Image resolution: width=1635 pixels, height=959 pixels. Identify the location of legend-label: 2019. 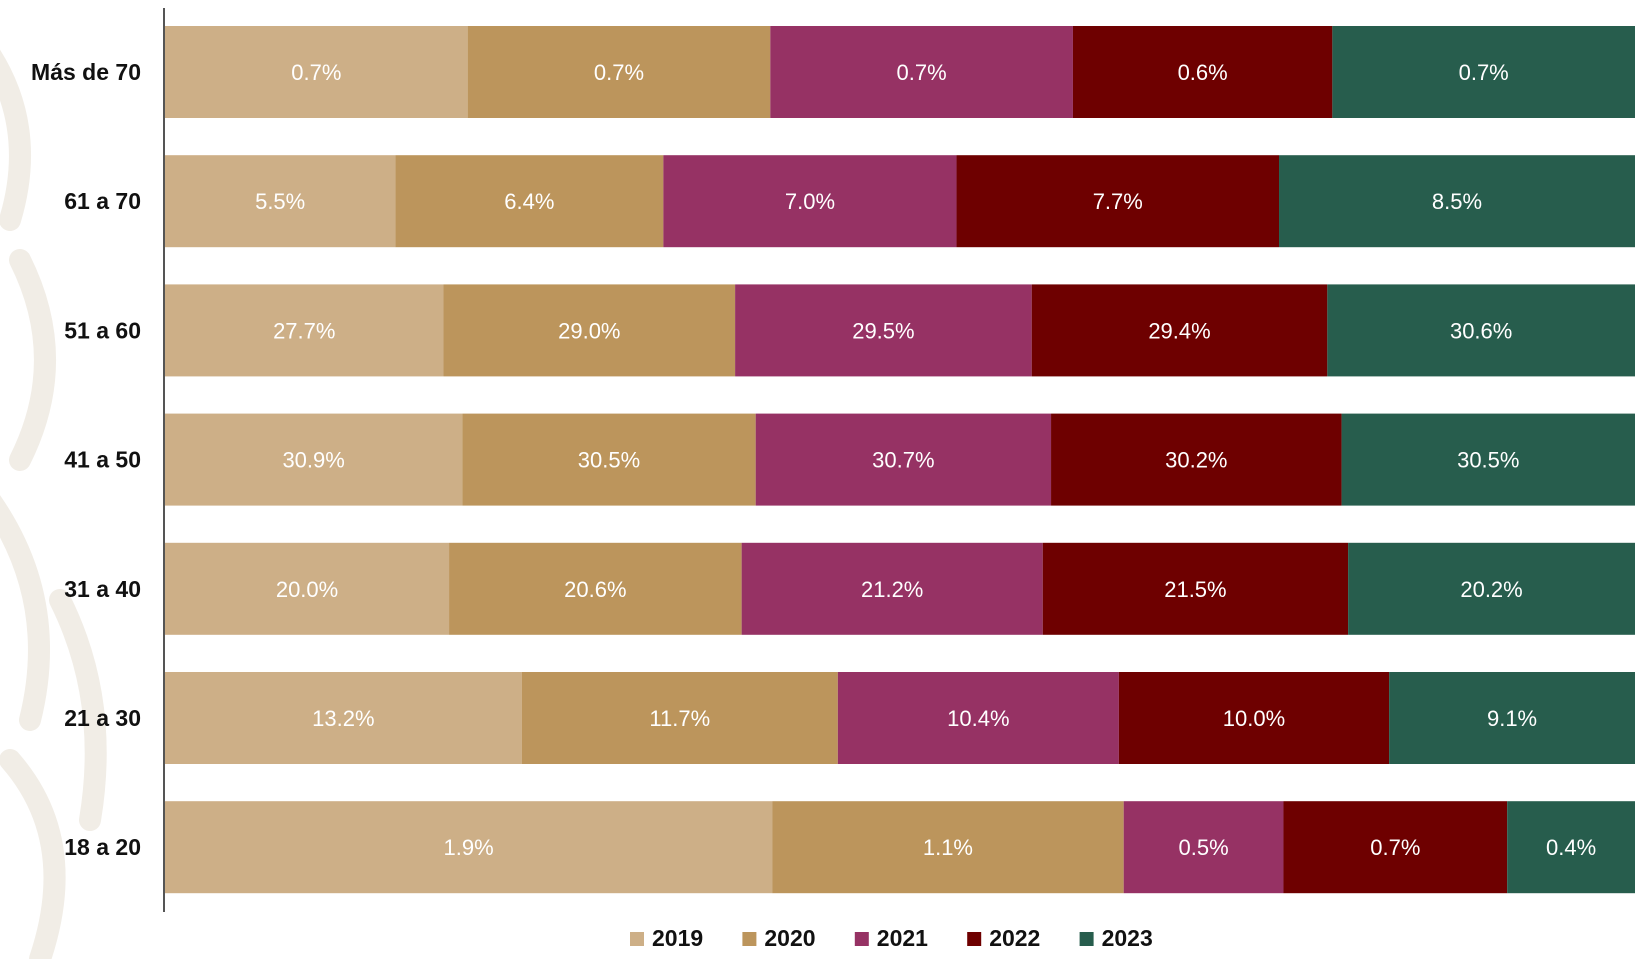
(677, 938).